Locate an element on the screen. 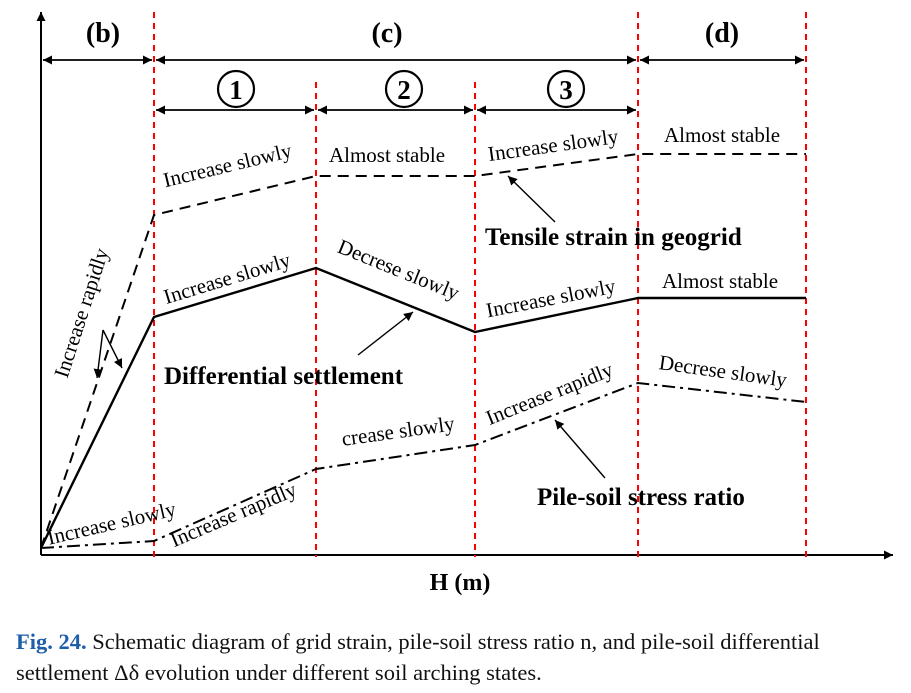  substage-3-label: 3 is located at coordinates (566, 90).